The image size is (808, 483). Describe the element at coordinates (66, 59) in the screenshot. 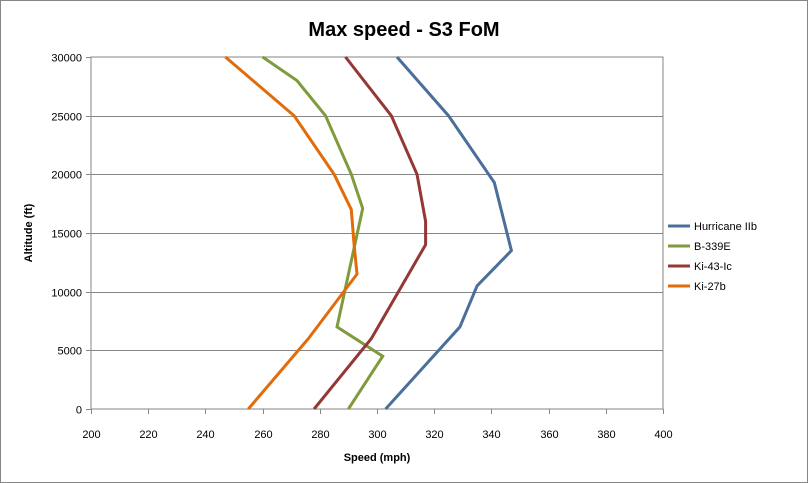

I see `y-tick-label-6: 30000` at that location.